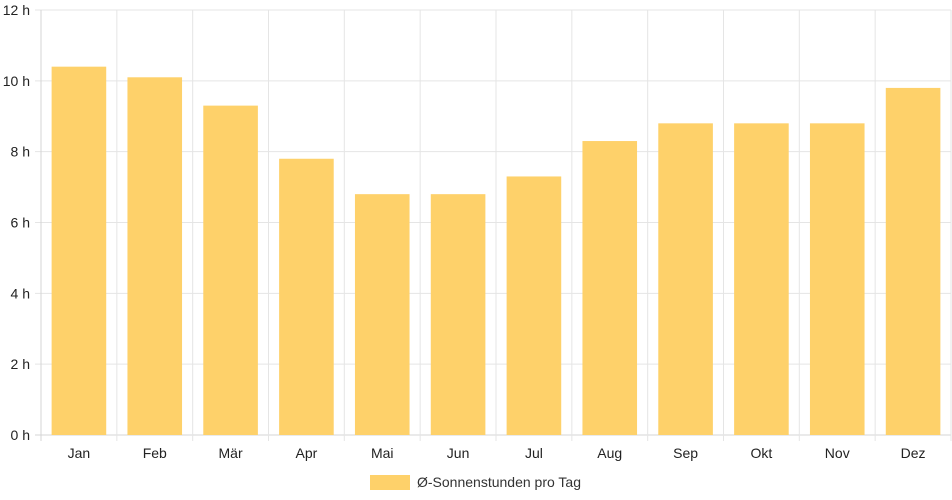  I want to click on x-tick-label: Apr, so click(307, 453).